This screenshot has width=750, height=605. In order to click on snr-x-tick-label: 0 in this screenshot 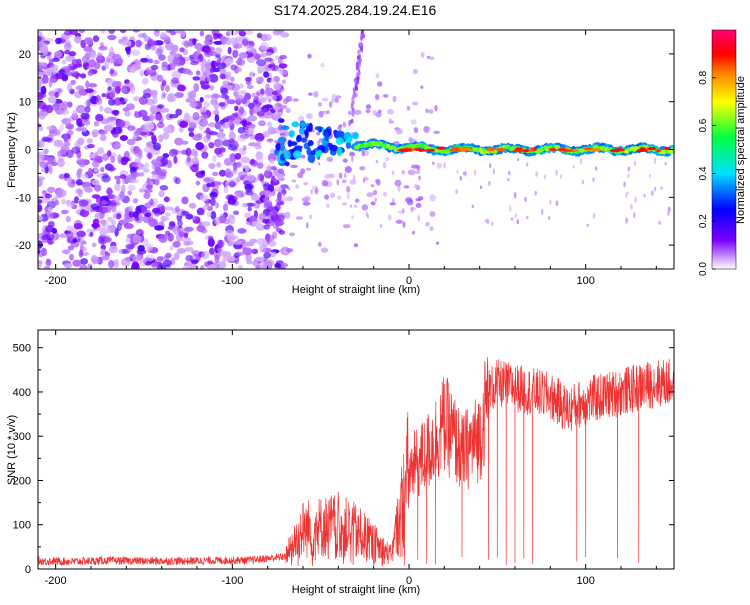, I will do `click(409, 581)`.